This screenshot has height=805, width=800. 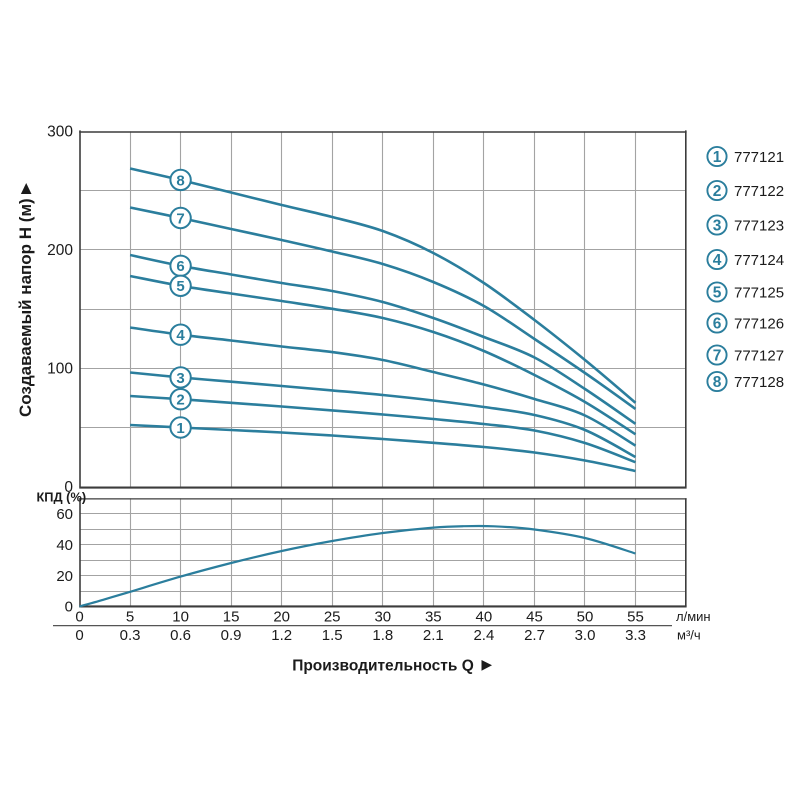 What do you see at coordinates (534, 617) in the screenshot?
I see `svg-text: 45` at bounding box center [534, 617].